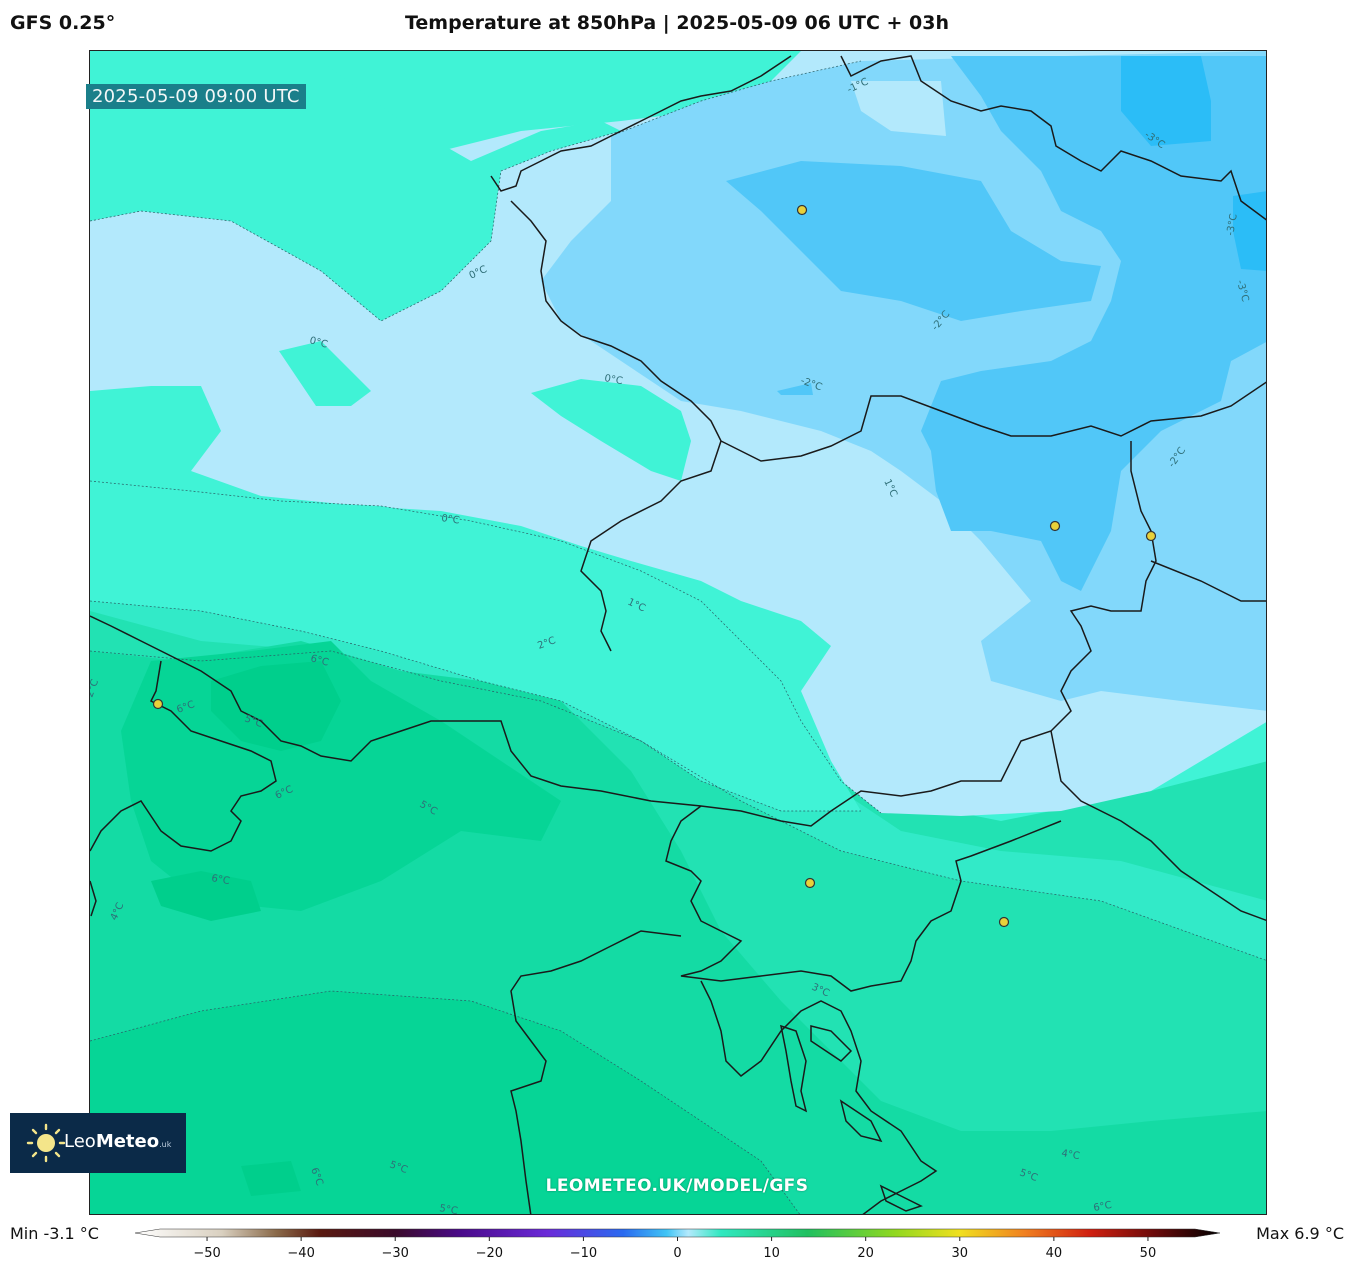 The height and width of the screenshot is (1263, 1354). Describe the element at coordinates (651, 546) in the screenshot. I see `border-c` at that location.